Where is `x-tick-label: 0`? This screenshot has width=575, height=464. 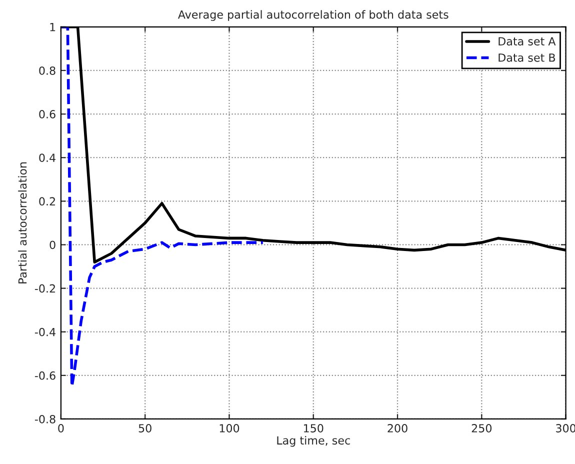
x-tick-label: 0 is located at coordinates (61, 428).